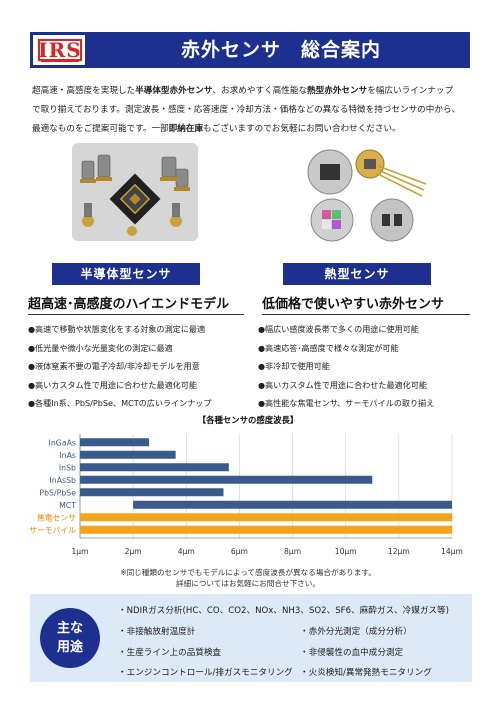 This screenshot has height=701, width=496. Describe the element at coordinates (346, 403) in the screenshot. I see `list-item: ●高性能な焦電センサ、サーモパイルの取り揃え` at that location.